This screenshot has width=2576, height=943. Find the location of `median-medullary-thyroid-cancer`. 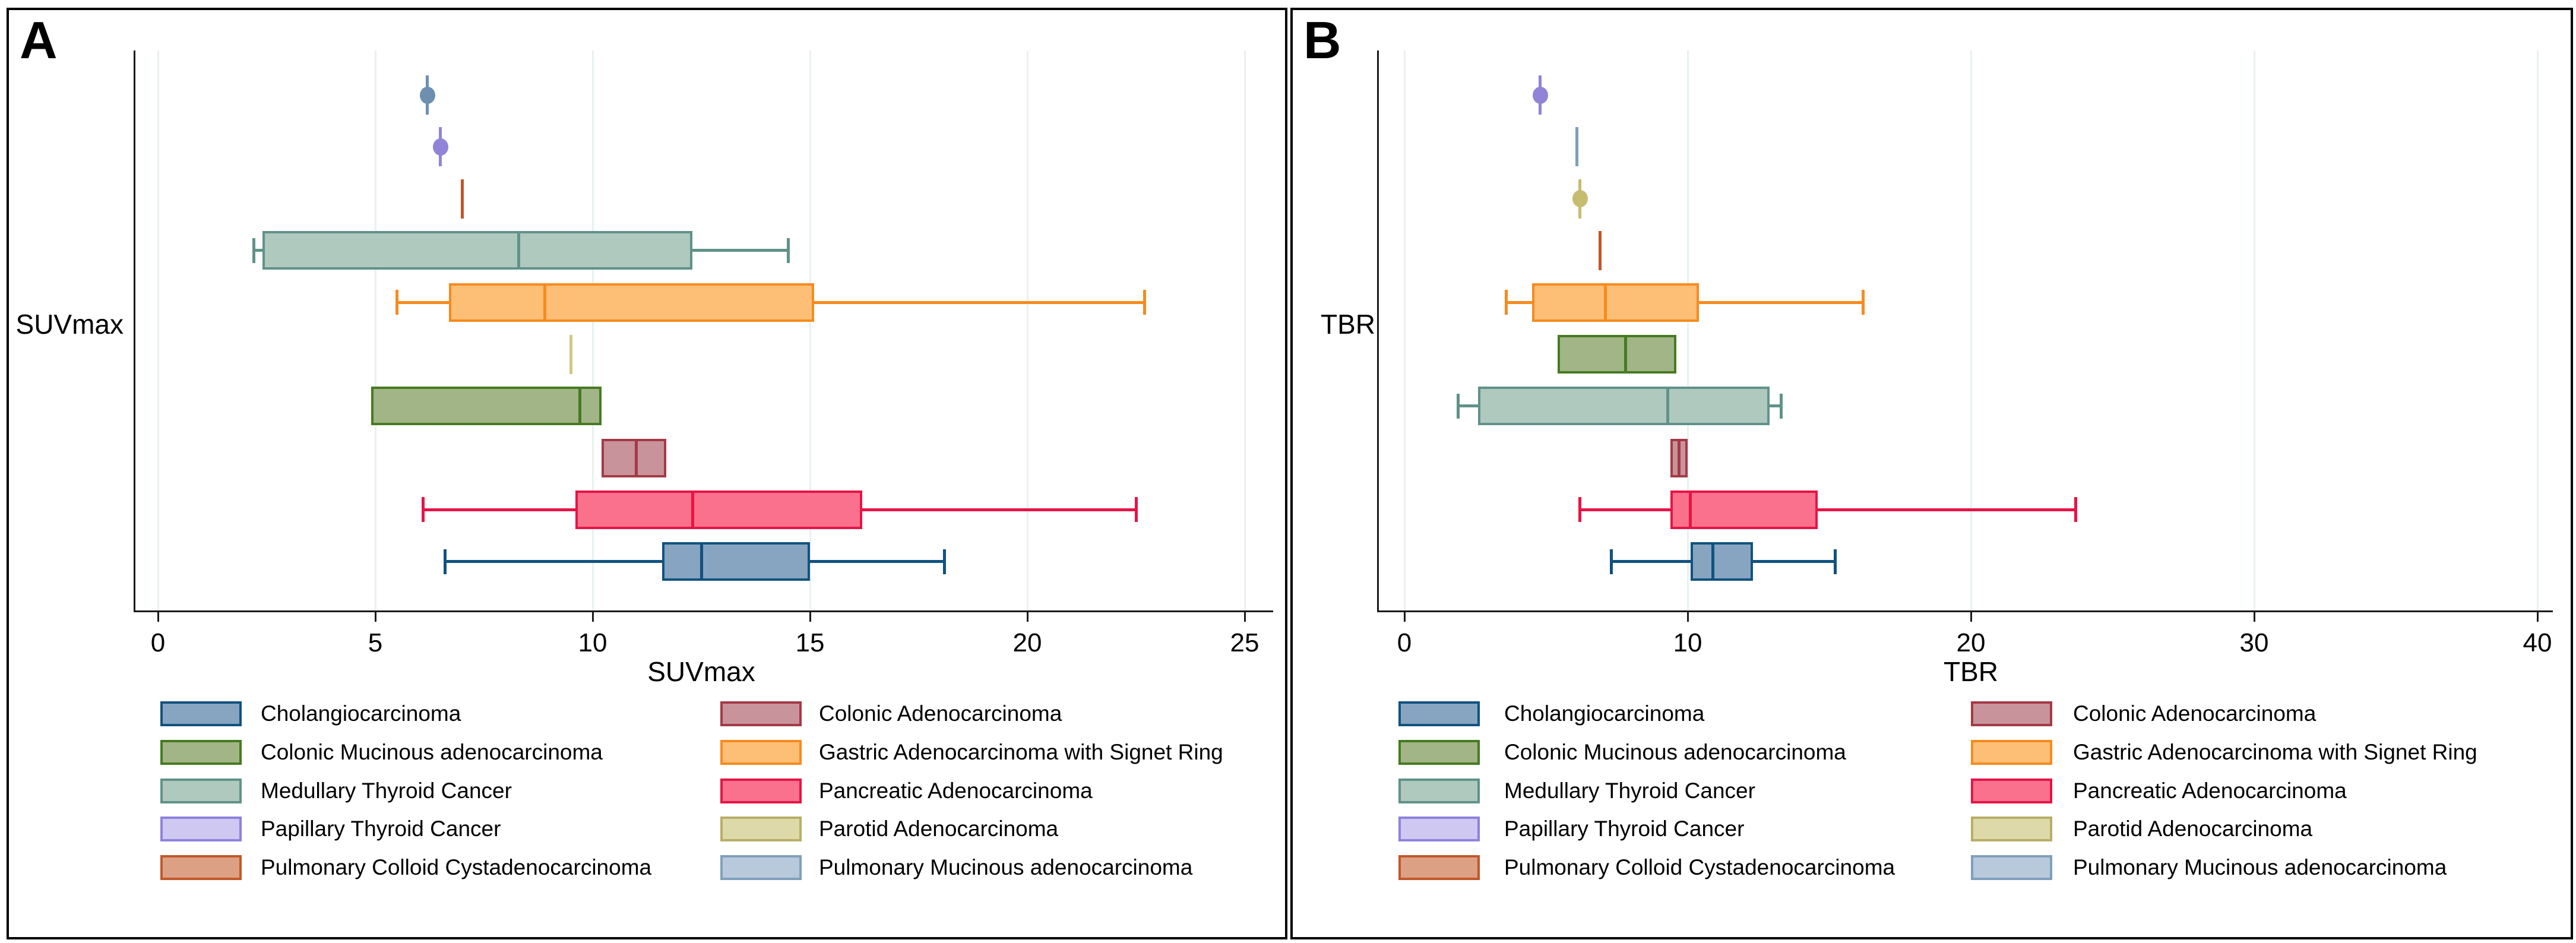

median-medullary-thyroid-cancer is located at coordinates (519, 250).